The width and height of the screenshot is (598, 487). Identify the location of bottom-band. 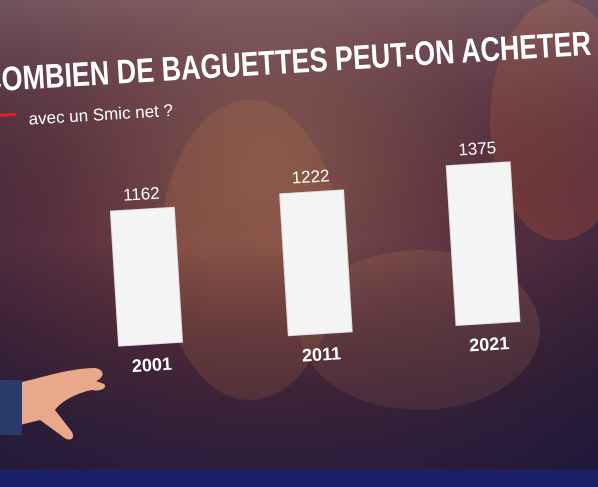
(299, 478).